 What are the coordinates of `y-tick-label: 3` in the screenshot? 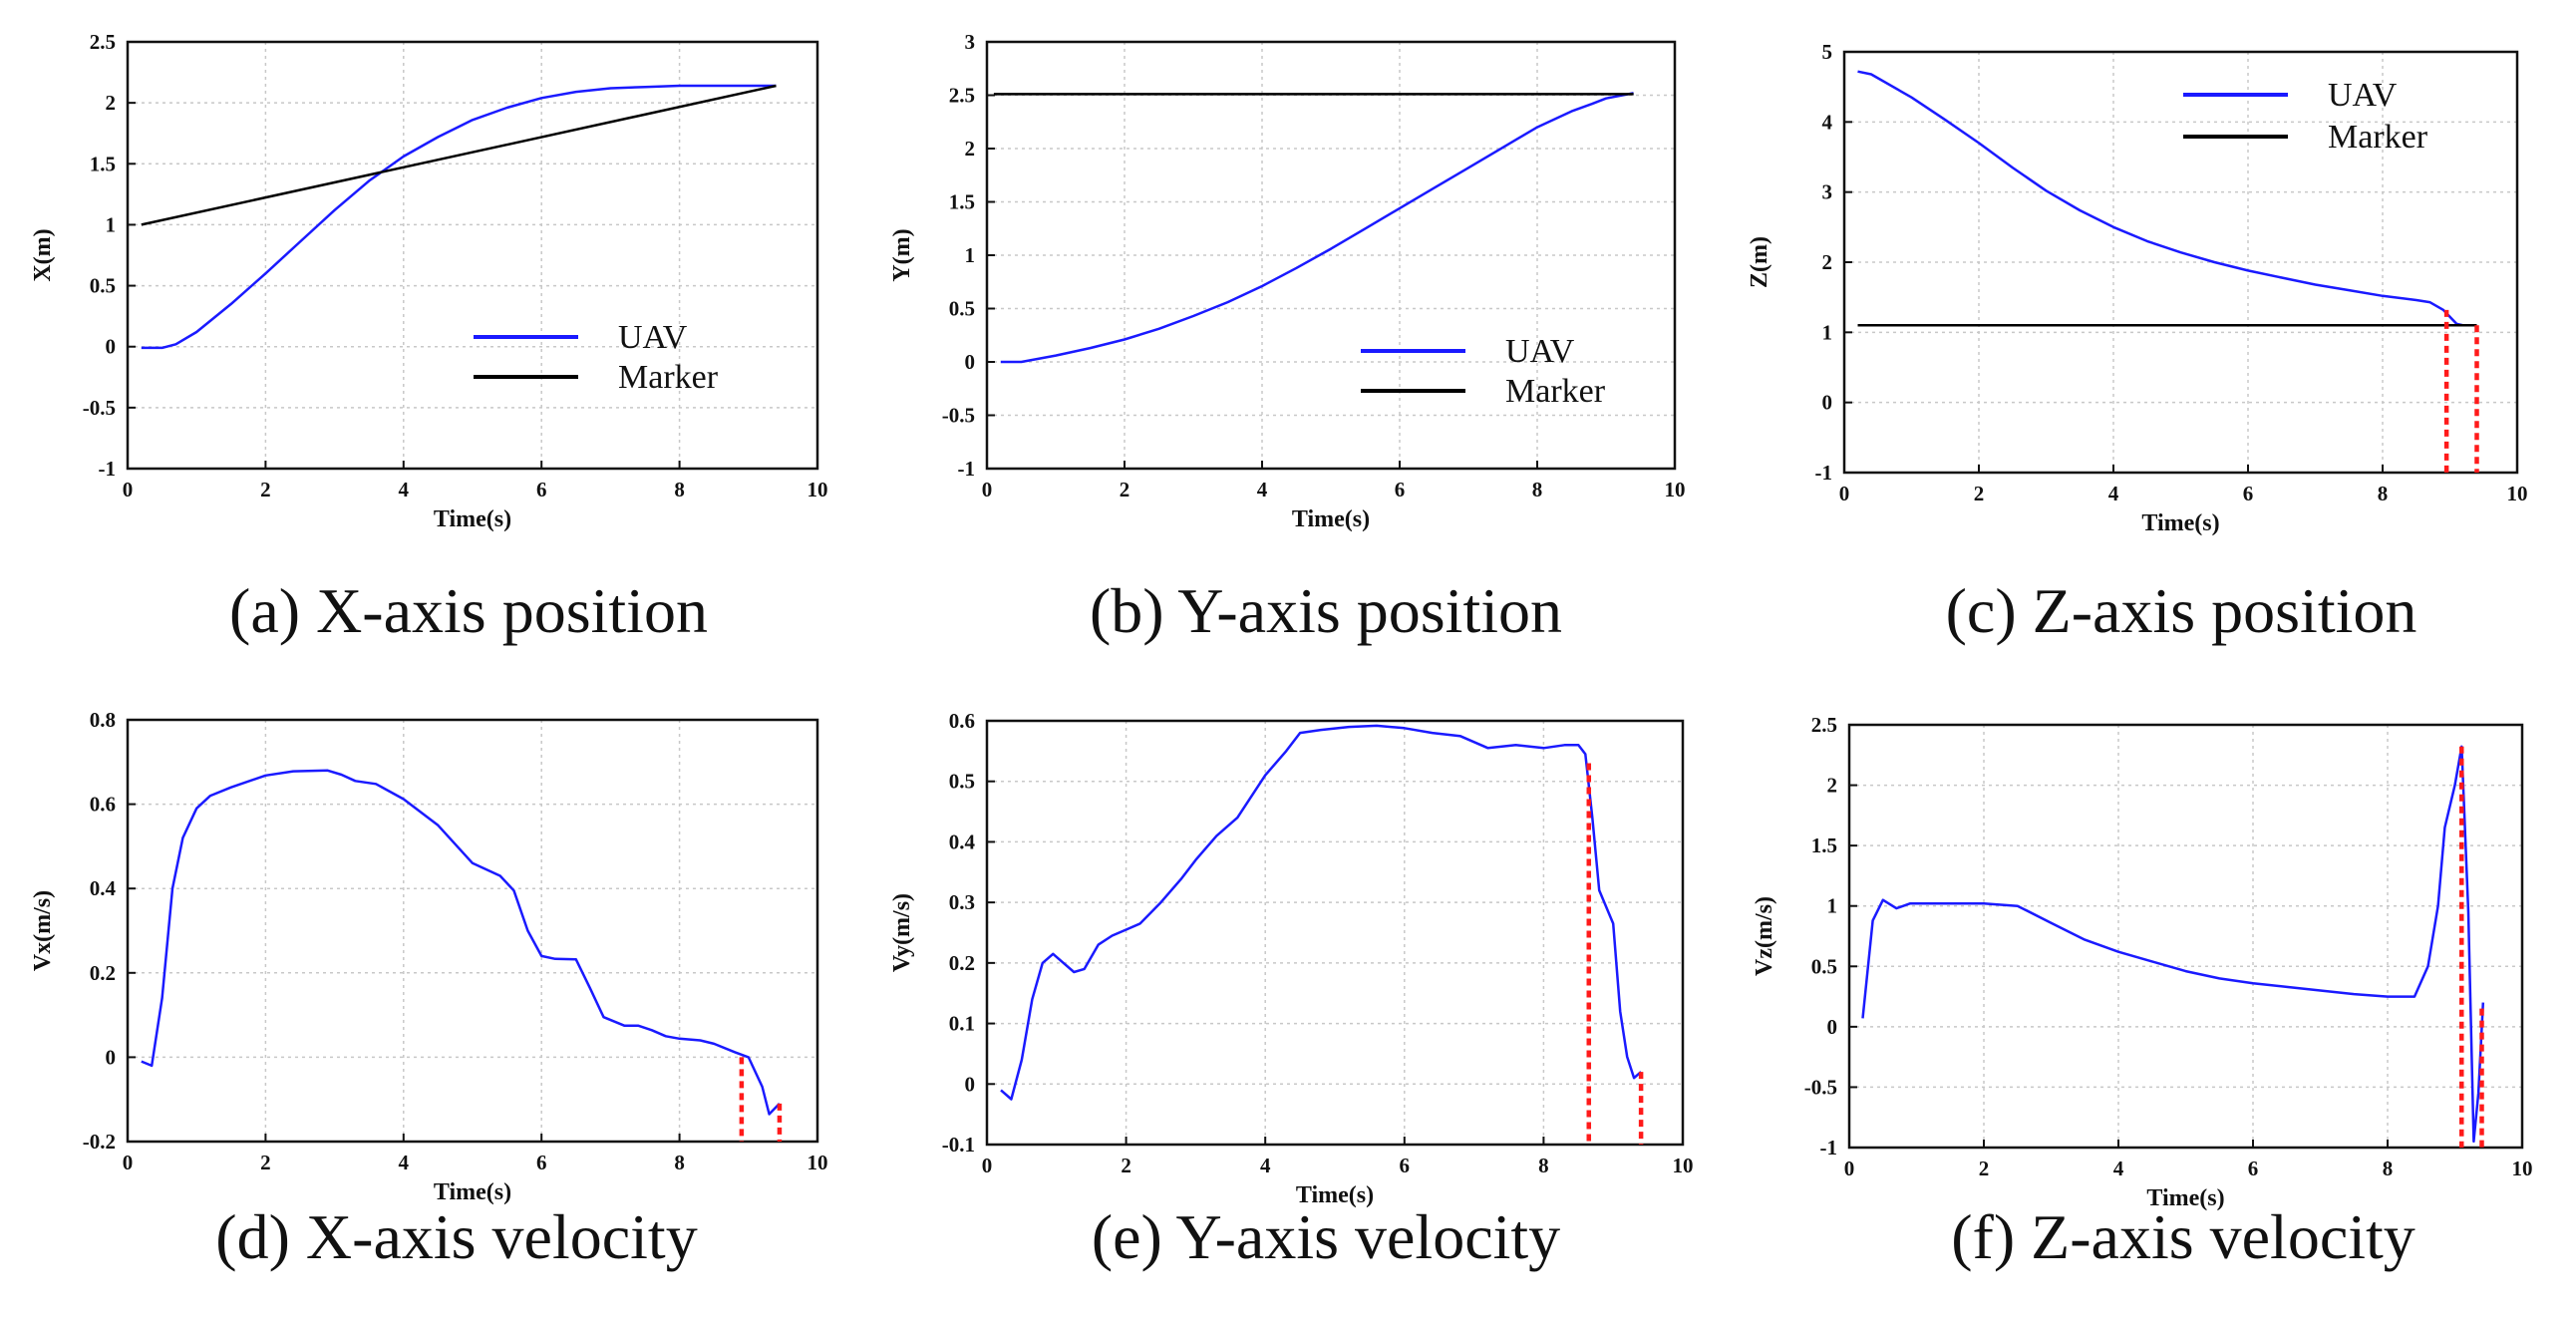 It's located at (970, 42).